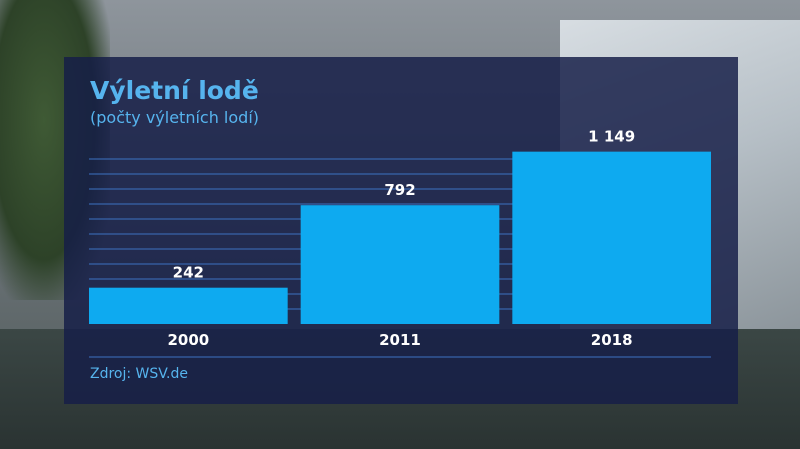  What do you see at coordinates (139, 374) in the screenshot?
I see `source-note: Zdroj: WSV.de` at bounding box center [139, 374].